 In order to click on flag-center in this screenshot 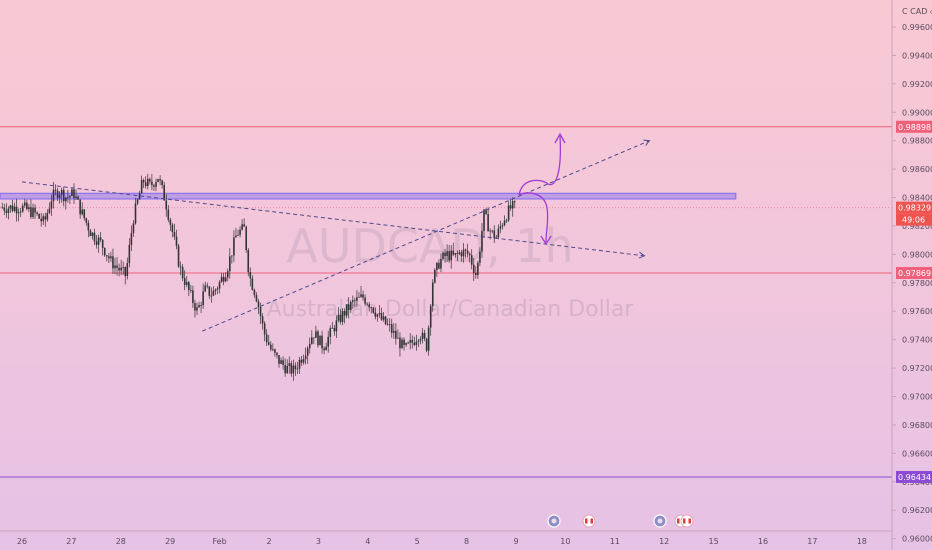, I will do `click(589, 521)`.